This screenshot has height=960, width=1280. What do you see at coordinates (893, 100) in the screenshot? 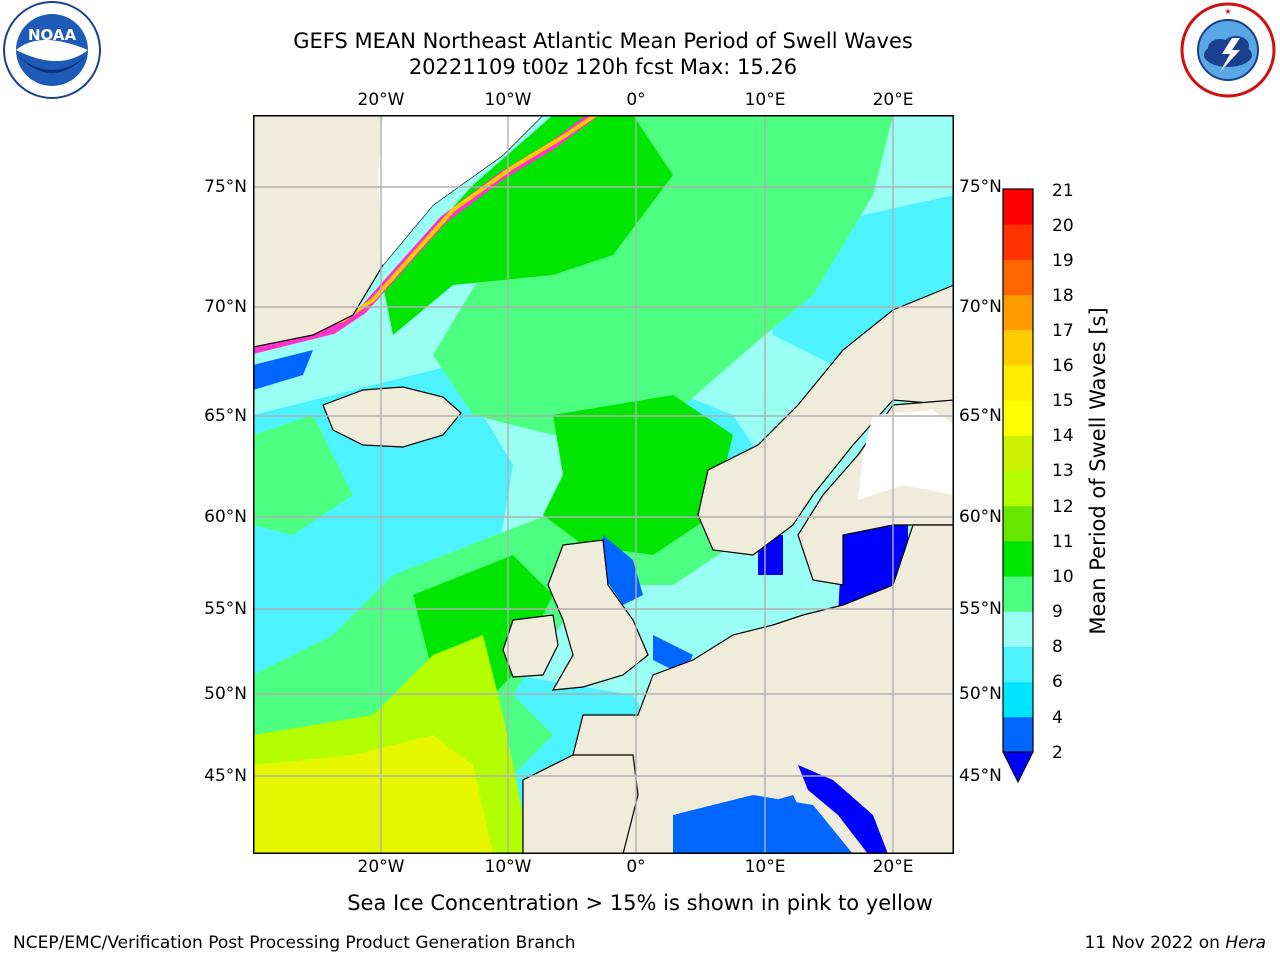
I see `lon-label-top: 20°E` at bounding box center [893, 100].